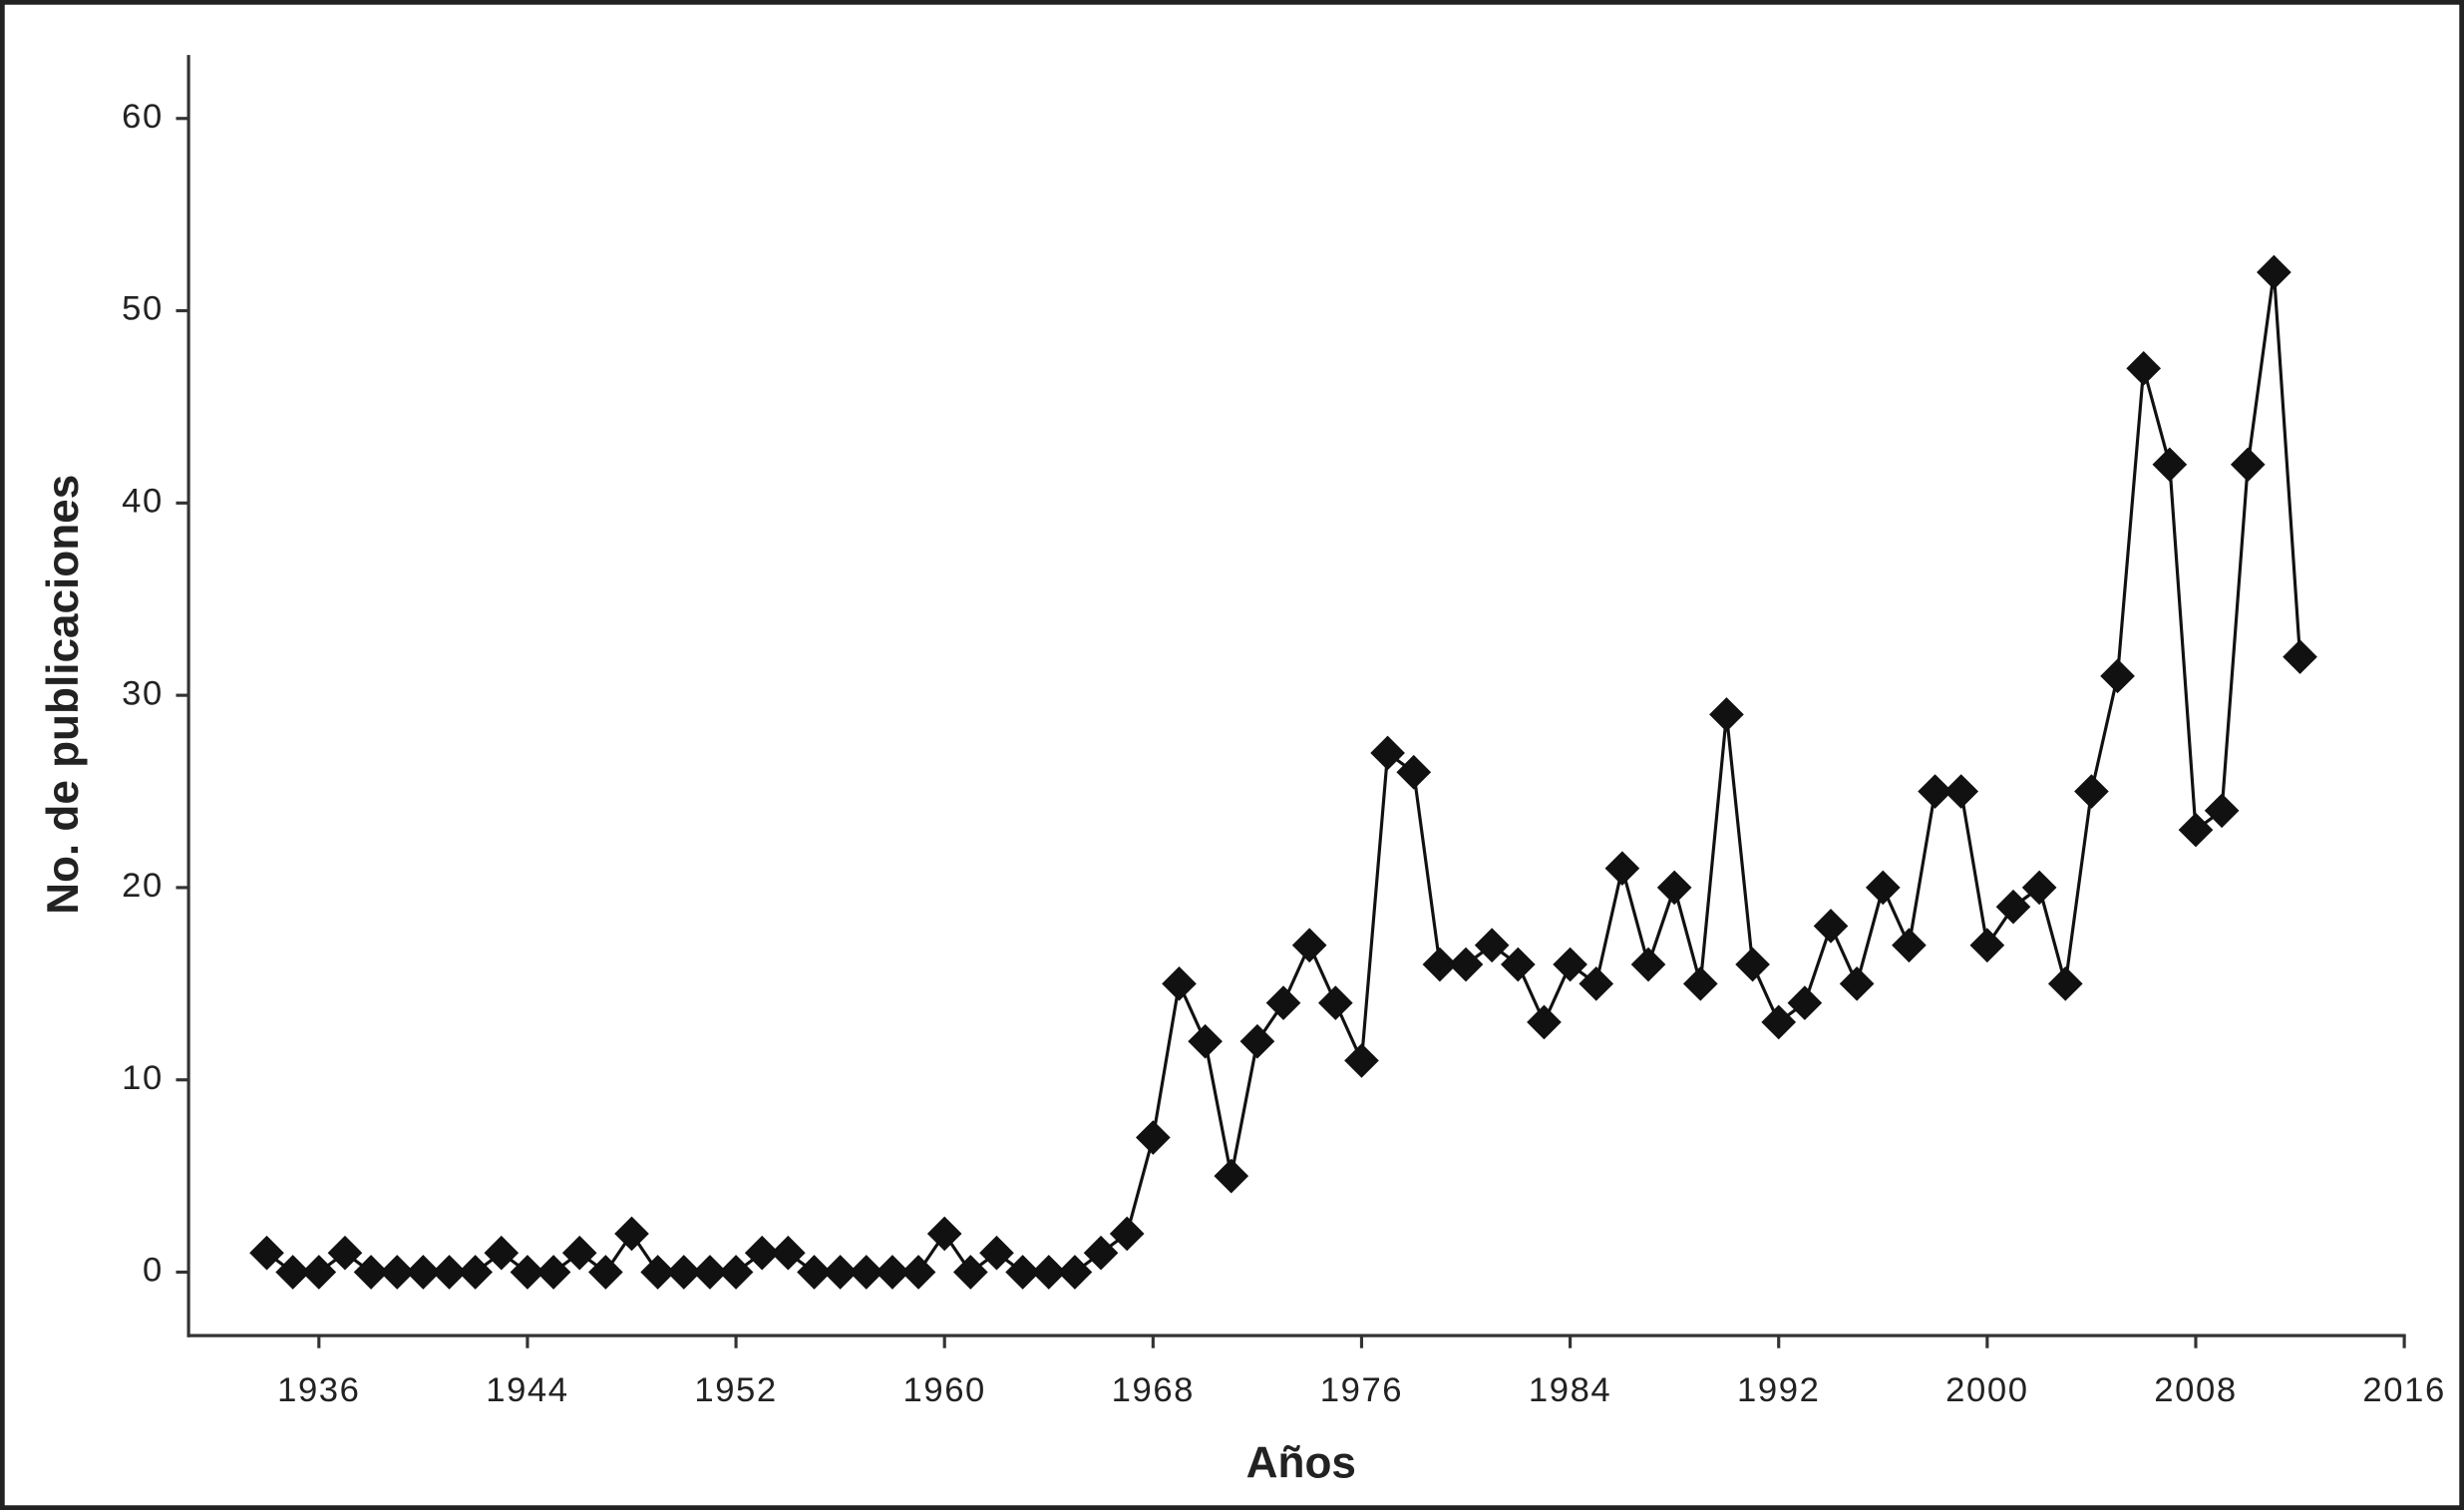 This screenshot has width=2464, height=1510. I want to click on x-tick-label: 1952, so click(736, 1390).